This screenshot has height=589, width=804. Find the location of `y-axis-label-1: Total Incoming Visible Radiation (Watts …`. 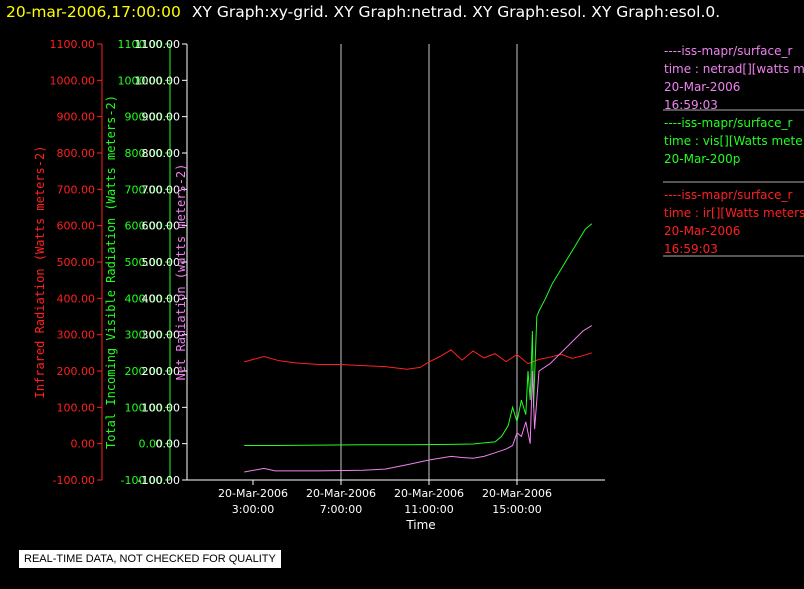

y-axis-label-1: Total Incoming Visible Radiation (Watts … is located at coordinates (111, 272).